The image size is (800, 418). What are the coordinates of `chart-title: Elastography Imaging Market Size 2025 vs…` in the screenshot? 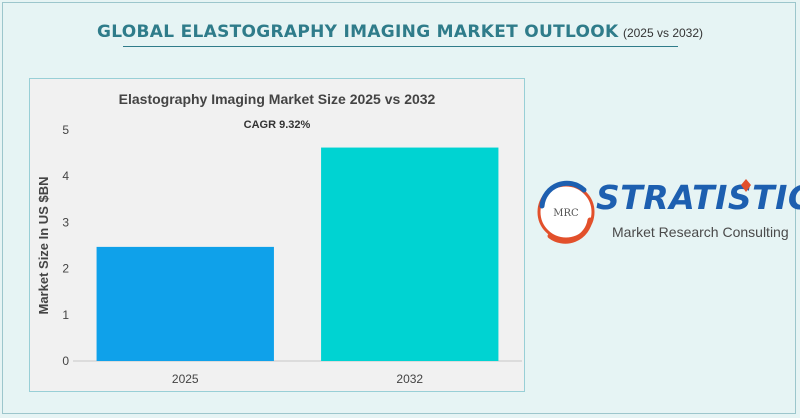 It's located at (277, 99).